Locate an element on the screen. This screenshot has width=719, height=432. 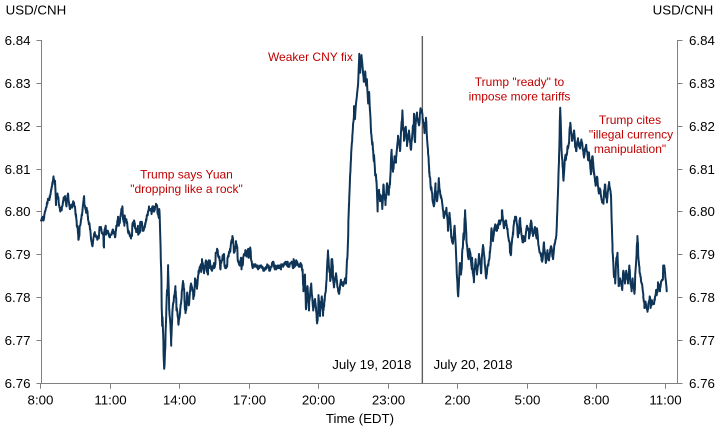
svg-text: Trump says Yuan is located at coordinates (186, 175).